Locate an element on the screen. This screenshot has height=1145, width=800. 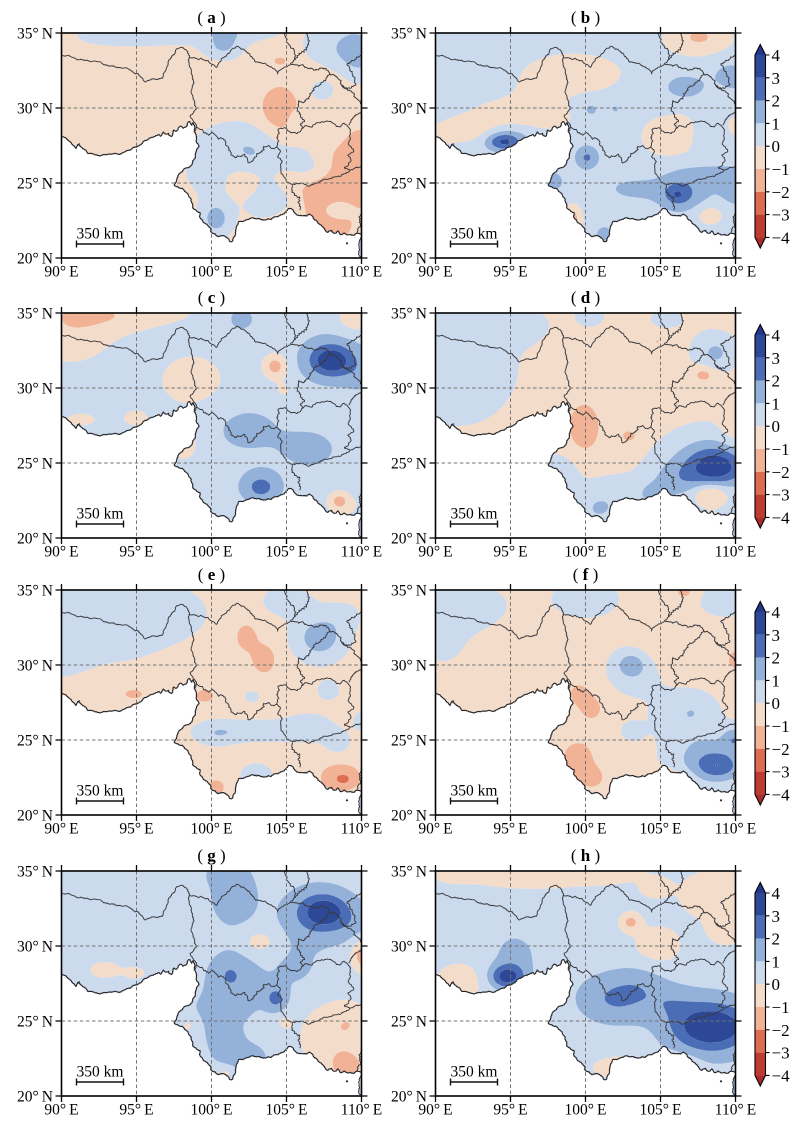
svg-text: ( f ) is located at coordinates (586, 574).